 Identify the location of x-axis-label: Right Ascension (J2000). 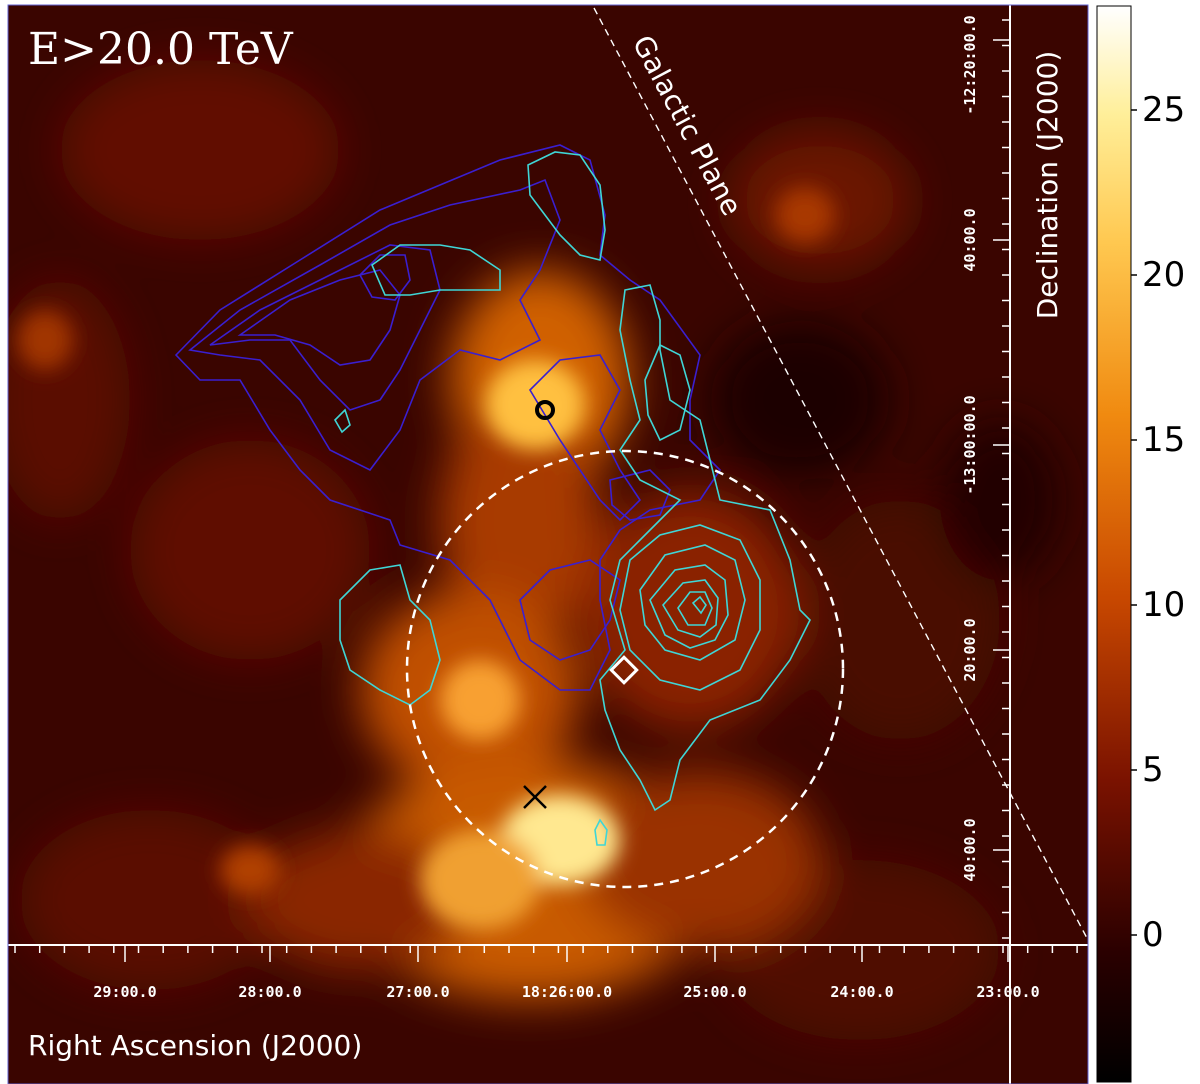
(195, 1045).